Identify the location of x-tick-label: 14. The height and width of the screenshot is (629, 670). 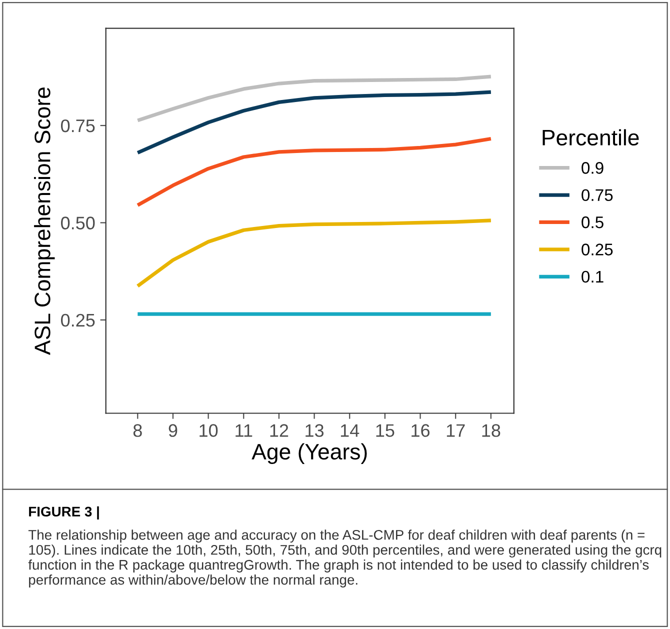
(350, 430).